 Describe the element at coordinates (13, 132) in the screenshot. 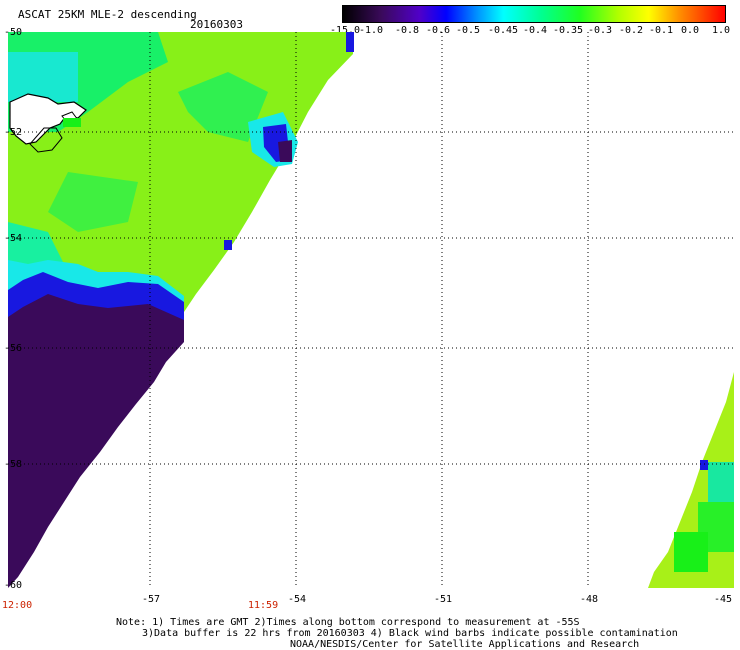

I see `lat-label: -52` at that location.